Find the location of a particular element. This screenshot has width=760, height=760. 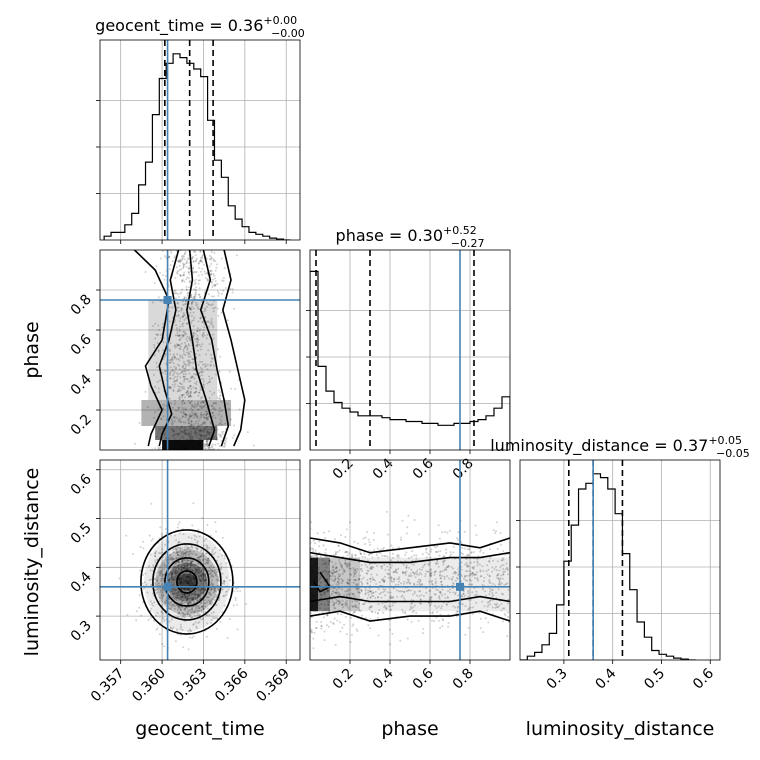

contour-line is located at coordinates (187, 582).